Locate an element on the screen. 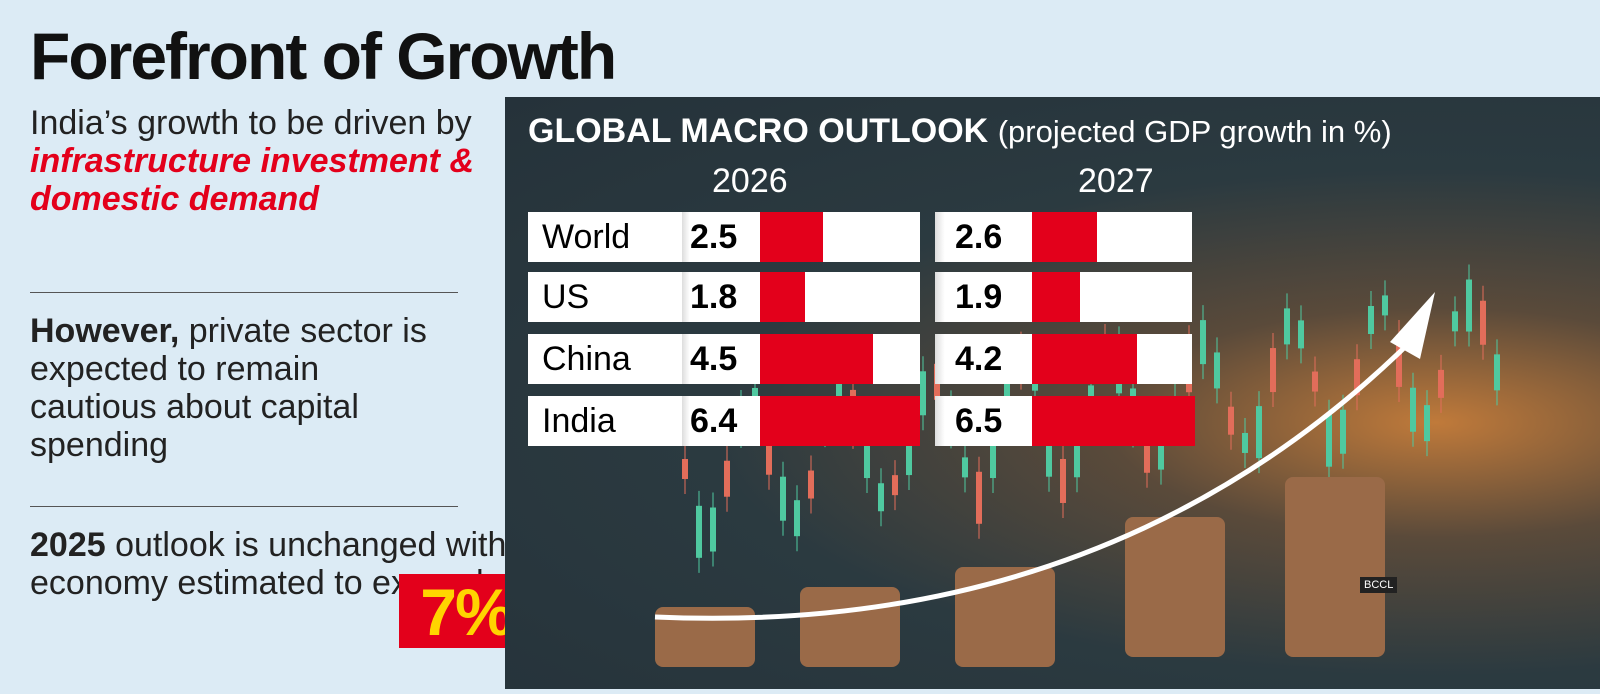 The width and height of the screenshot is (1600, 694). value-label: 6.5 is located at coordinates (983, 421).